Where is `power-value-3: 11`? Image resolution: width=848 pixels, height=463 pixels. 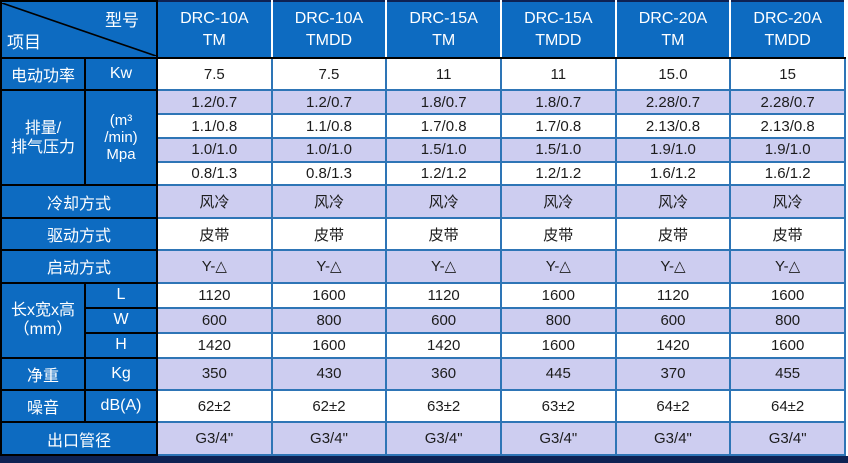 power-value-3: 11 is located at coordinates (558, 74).